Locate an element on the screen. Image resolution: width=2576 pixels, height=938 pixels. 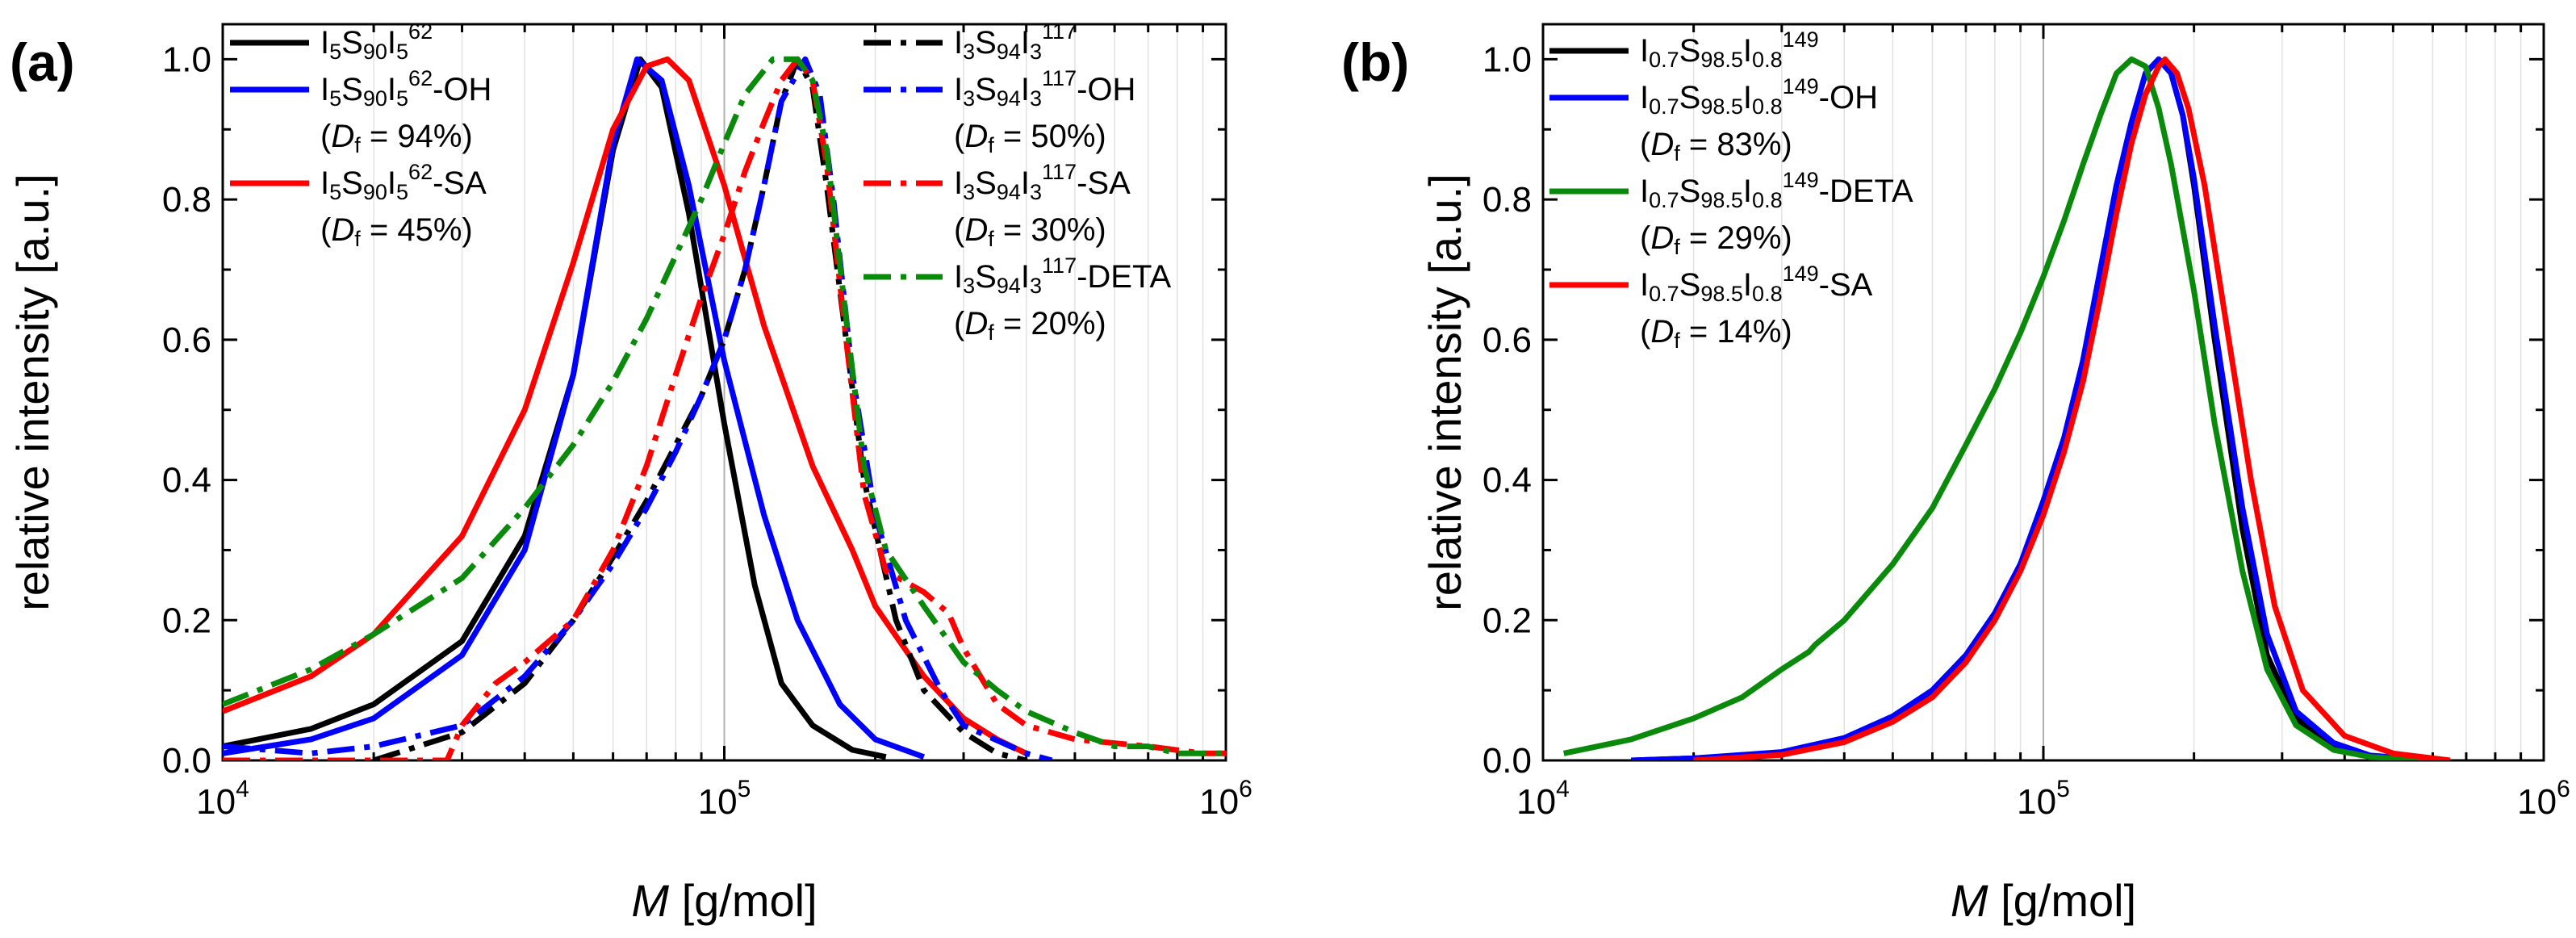
legend-entry: I0.7S98.5I0.8149-DETA is located at coordinates (1776, 190).